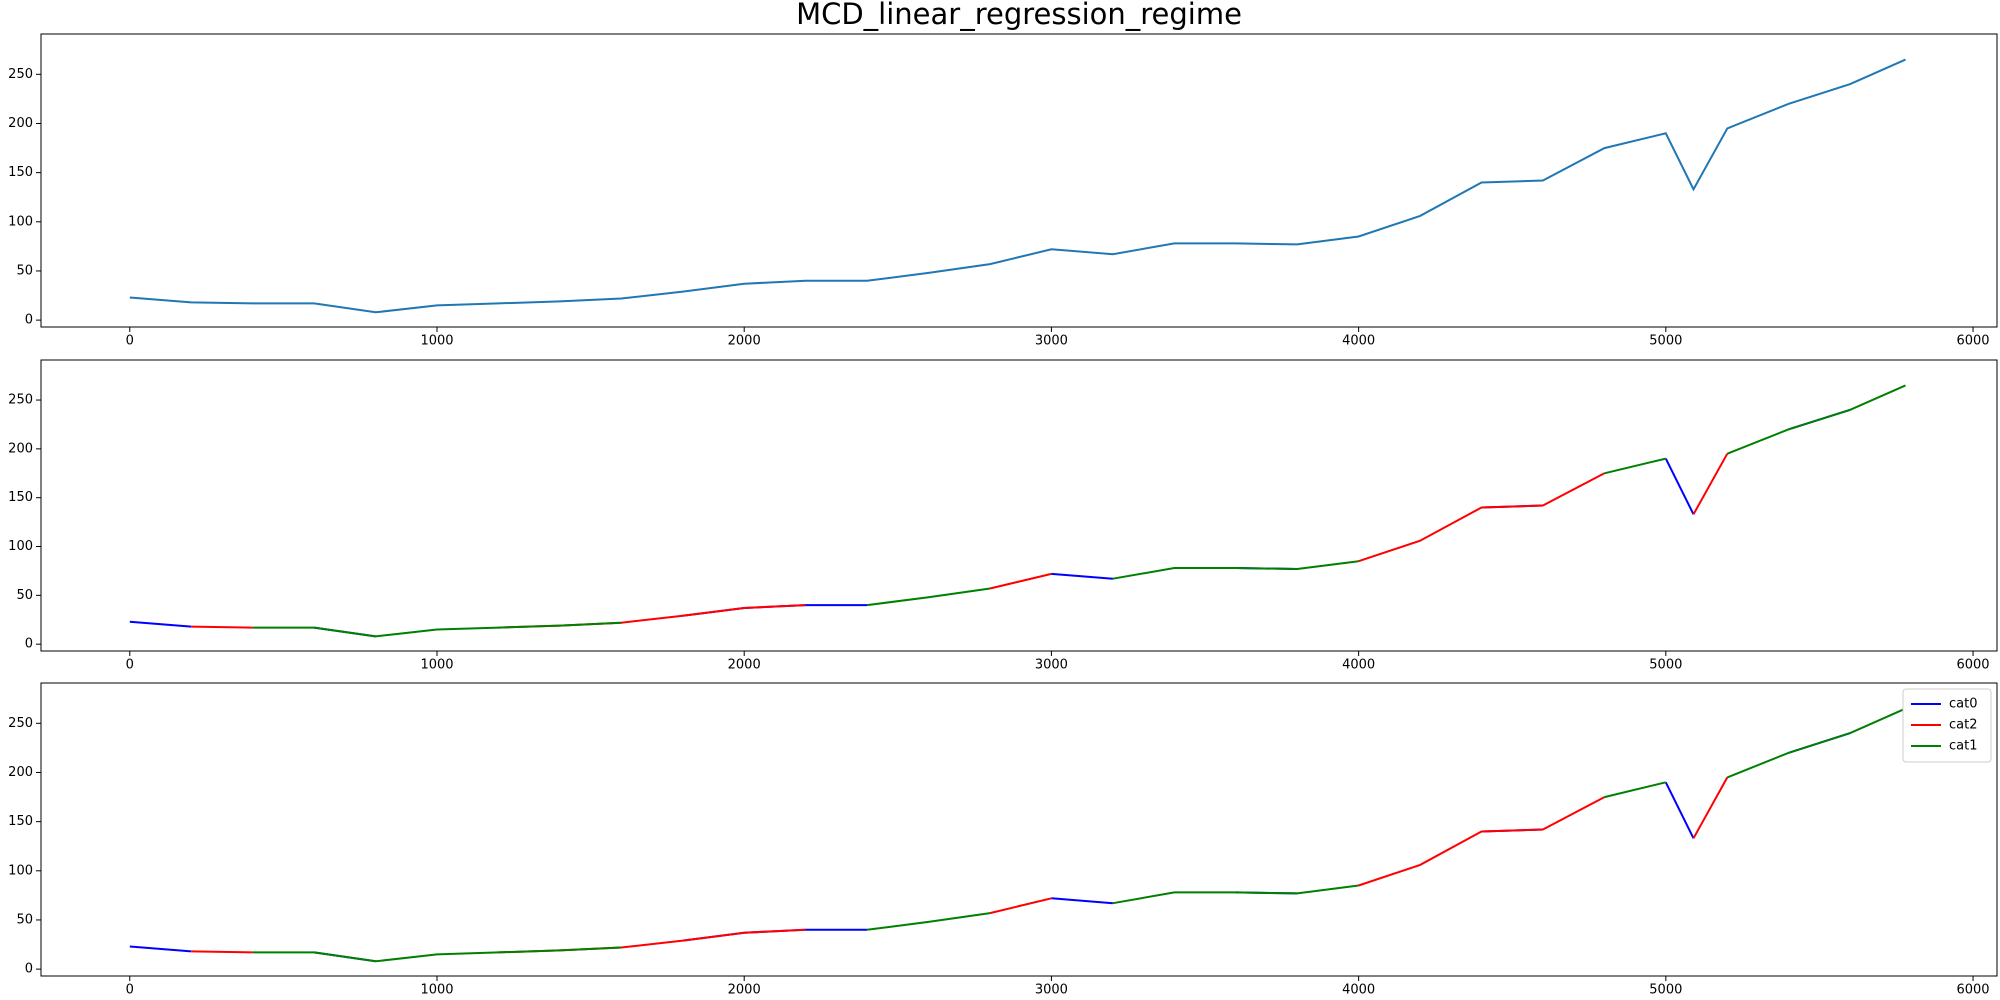 This screenshot has height=1000, width=2000. What do you see at coordinates (1963, 746) in the screenshot?
I see `legend-label: cat1` at bounding box center [1963, 746].